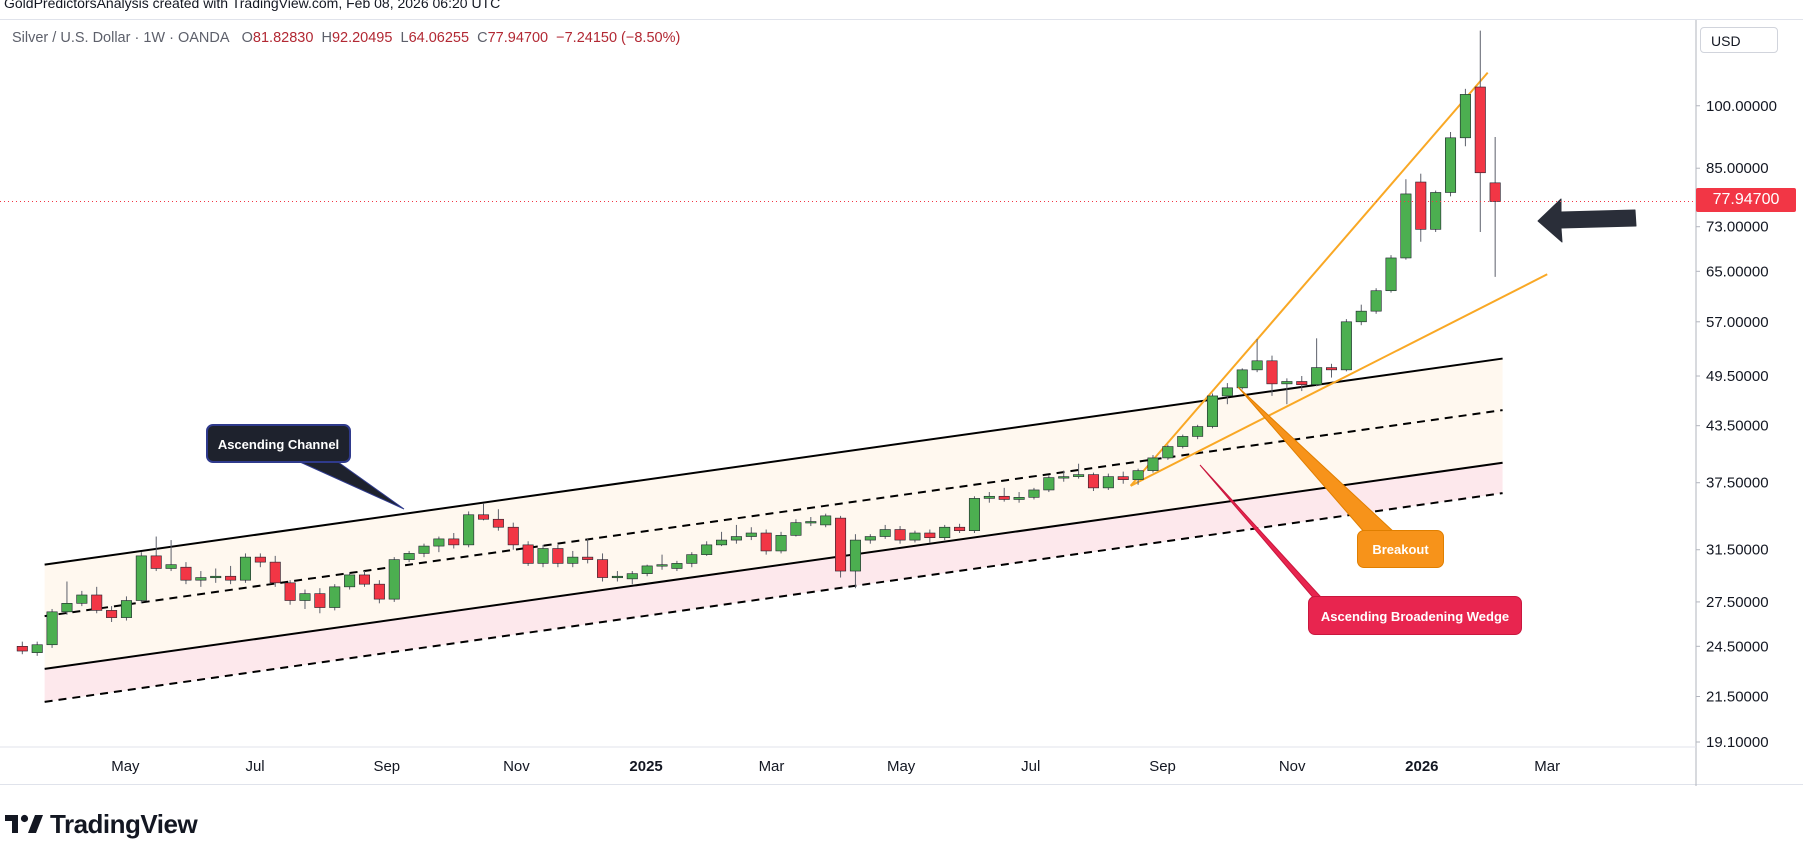 The image size is (1803, 856). What do you see at coordinates (352, 485) in the screenshot?
I see `channel-callout-pointer` at bounding box center [352, 485].